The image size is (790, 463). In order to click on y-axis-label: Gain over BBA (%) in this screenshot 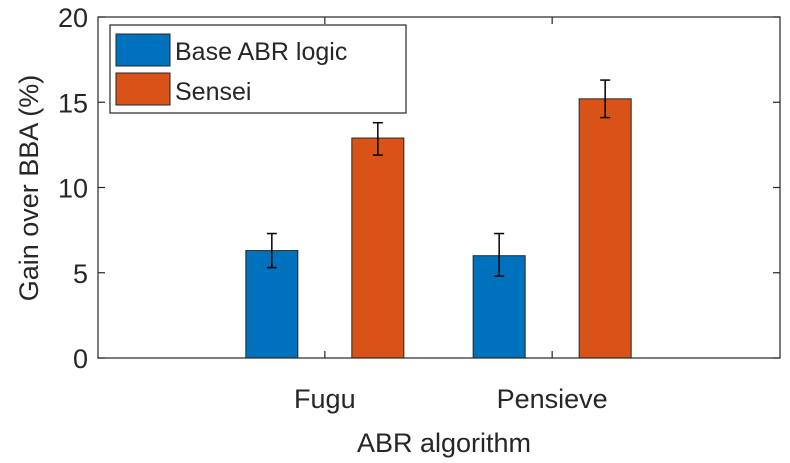, I will do `click(29, 188)`.